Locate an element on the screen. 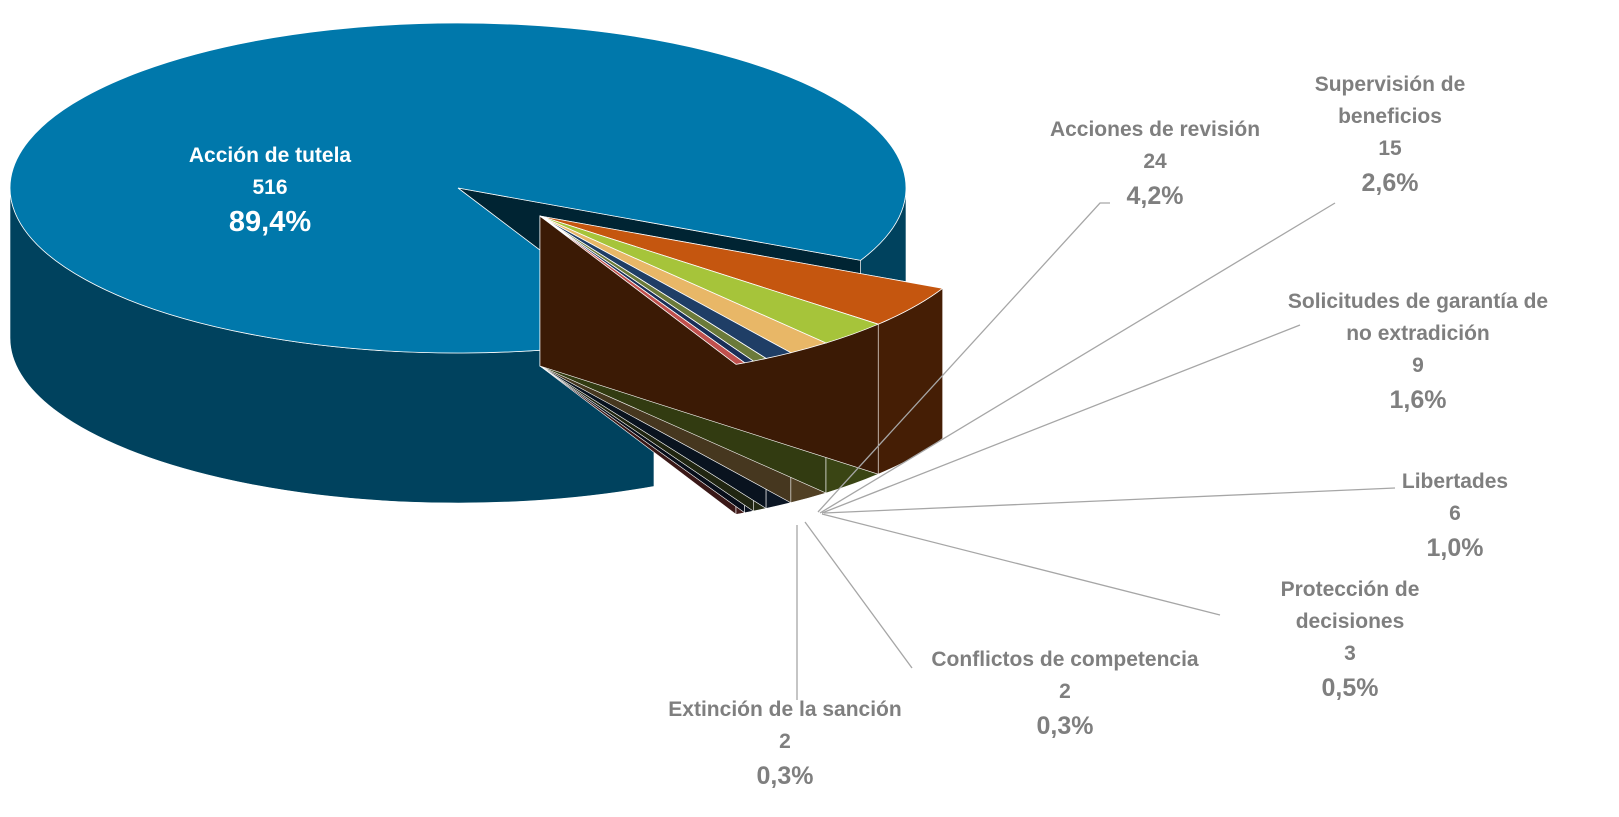 The width and height of the screenshot is (1619, 817). data-label: Extinción de la sanción 2 0,3% is located at coordinates (785, 744).